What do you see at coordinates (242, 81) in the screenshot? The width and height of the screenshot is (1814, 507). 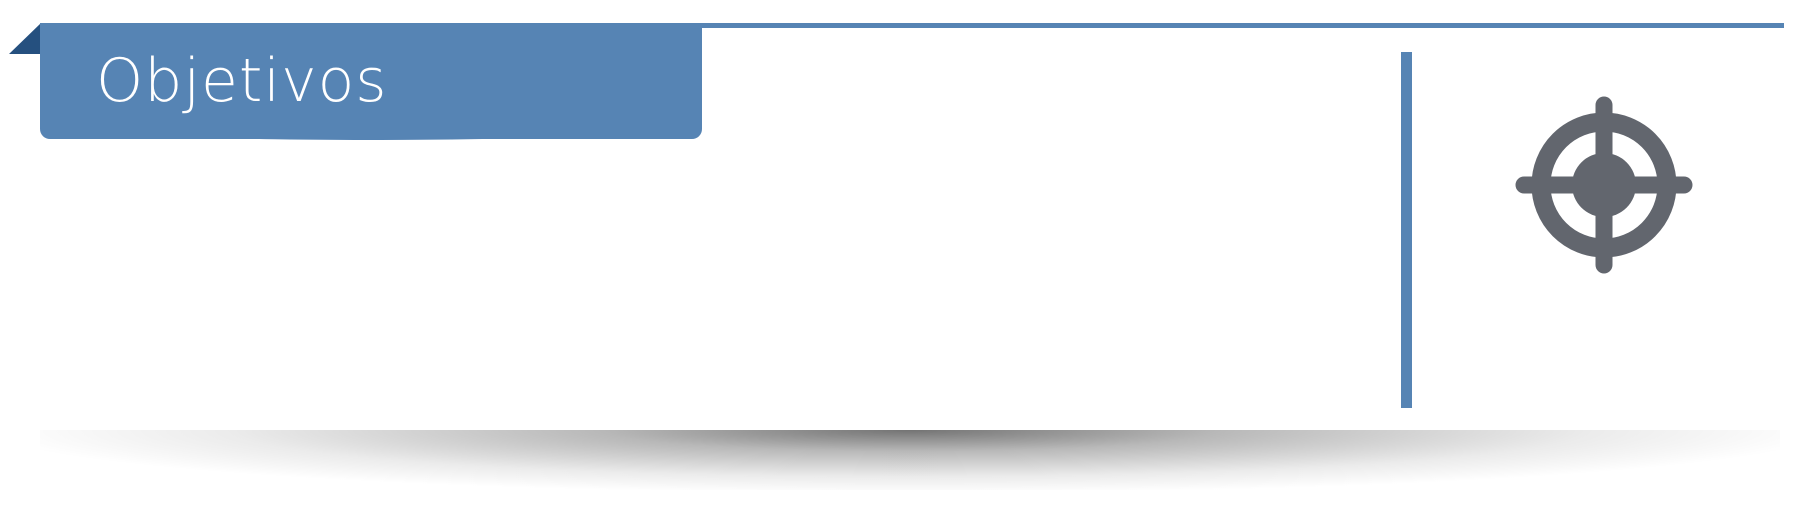 I see `slide-title: Objetivos` at bounding box center [242, 81].